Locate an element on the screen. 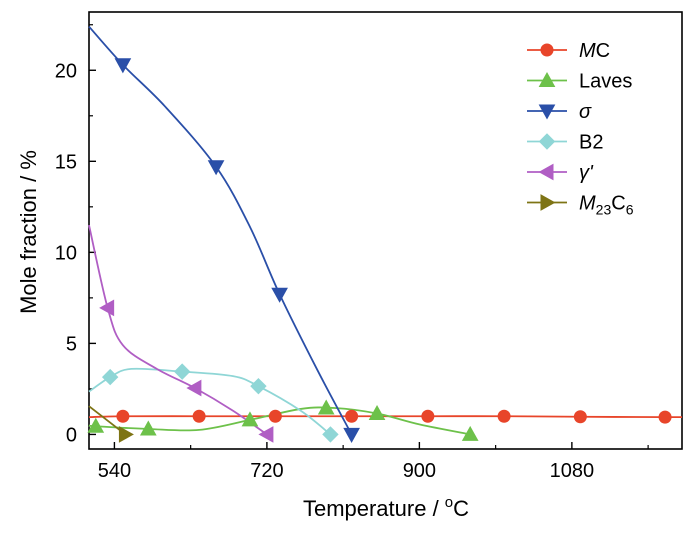  legend-item: M23C6 is located at coordinates (580, 205).